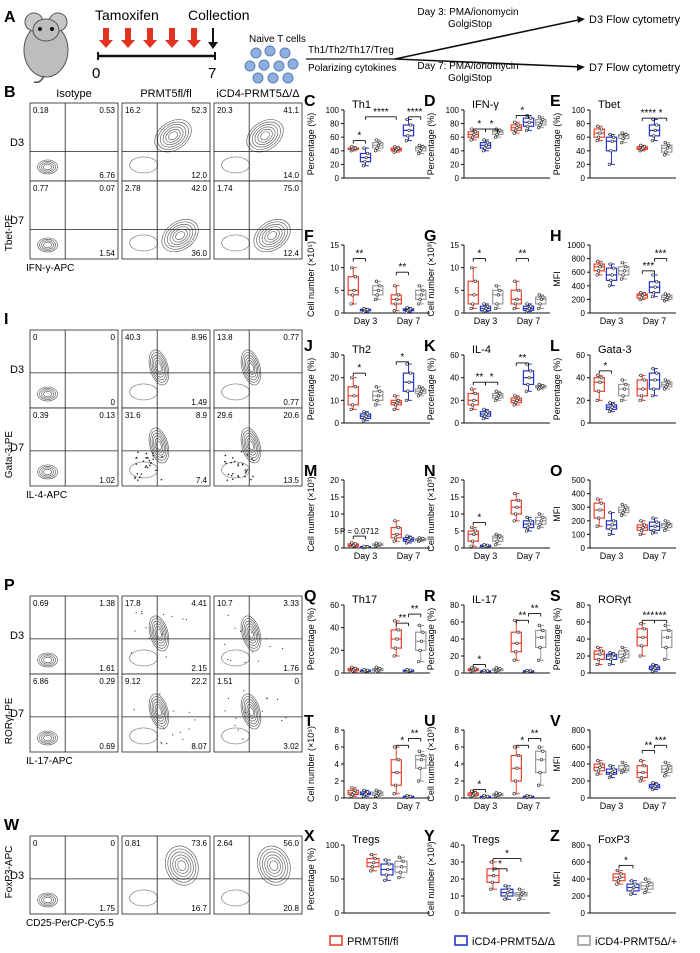 The width and height of the screenshot is (700, 953). I want to click on y-tick-label: 40, so click(454, 845).